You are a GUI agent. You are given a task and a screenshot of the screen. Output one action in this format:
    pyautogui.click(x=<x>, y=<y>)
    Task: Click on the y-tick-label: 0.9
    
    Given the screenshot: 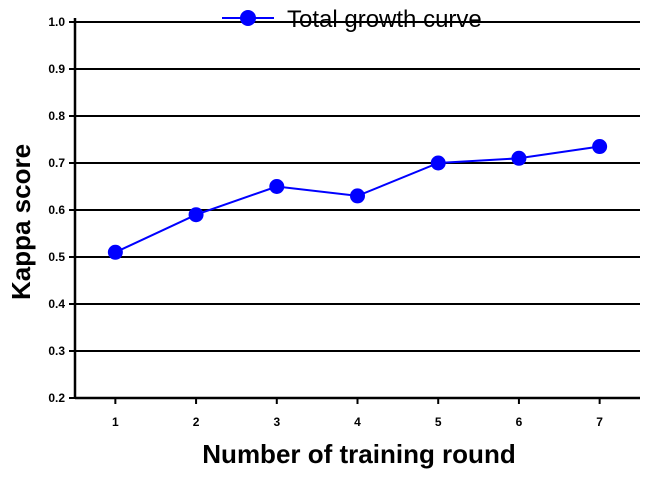 What is the action you would take?
    pyautogui.click(x=56, y=69)
    